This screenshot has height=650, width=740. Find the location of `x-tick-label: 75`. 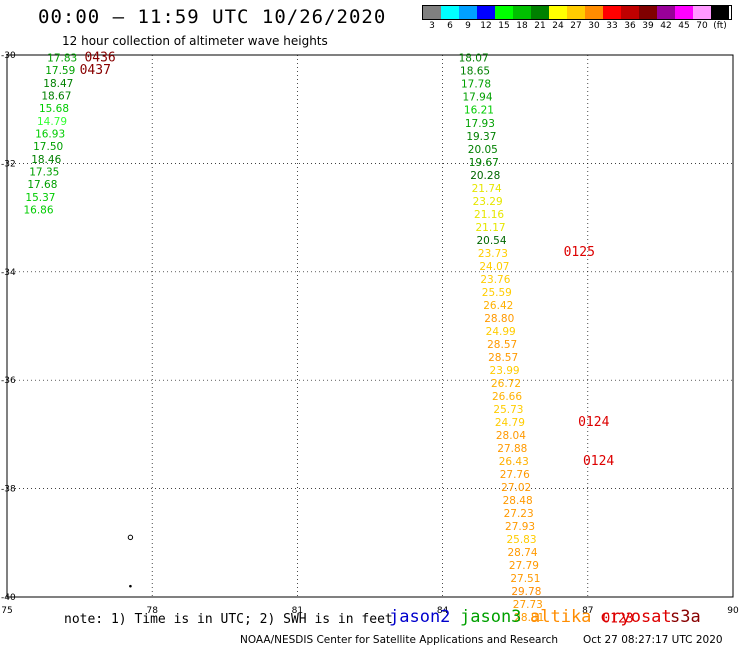

x-tick-label: 75 is located at coordinates (6, 611).